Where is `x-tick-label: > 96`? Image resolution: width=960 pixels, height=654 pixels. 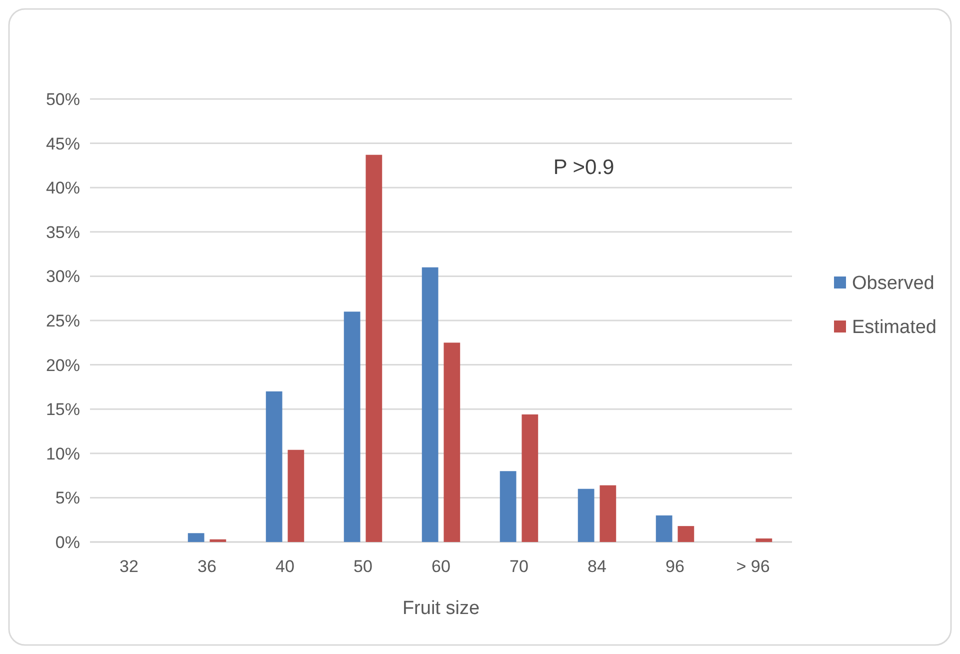 x-tick-label: > 96 is located at coordinates (753, 566).